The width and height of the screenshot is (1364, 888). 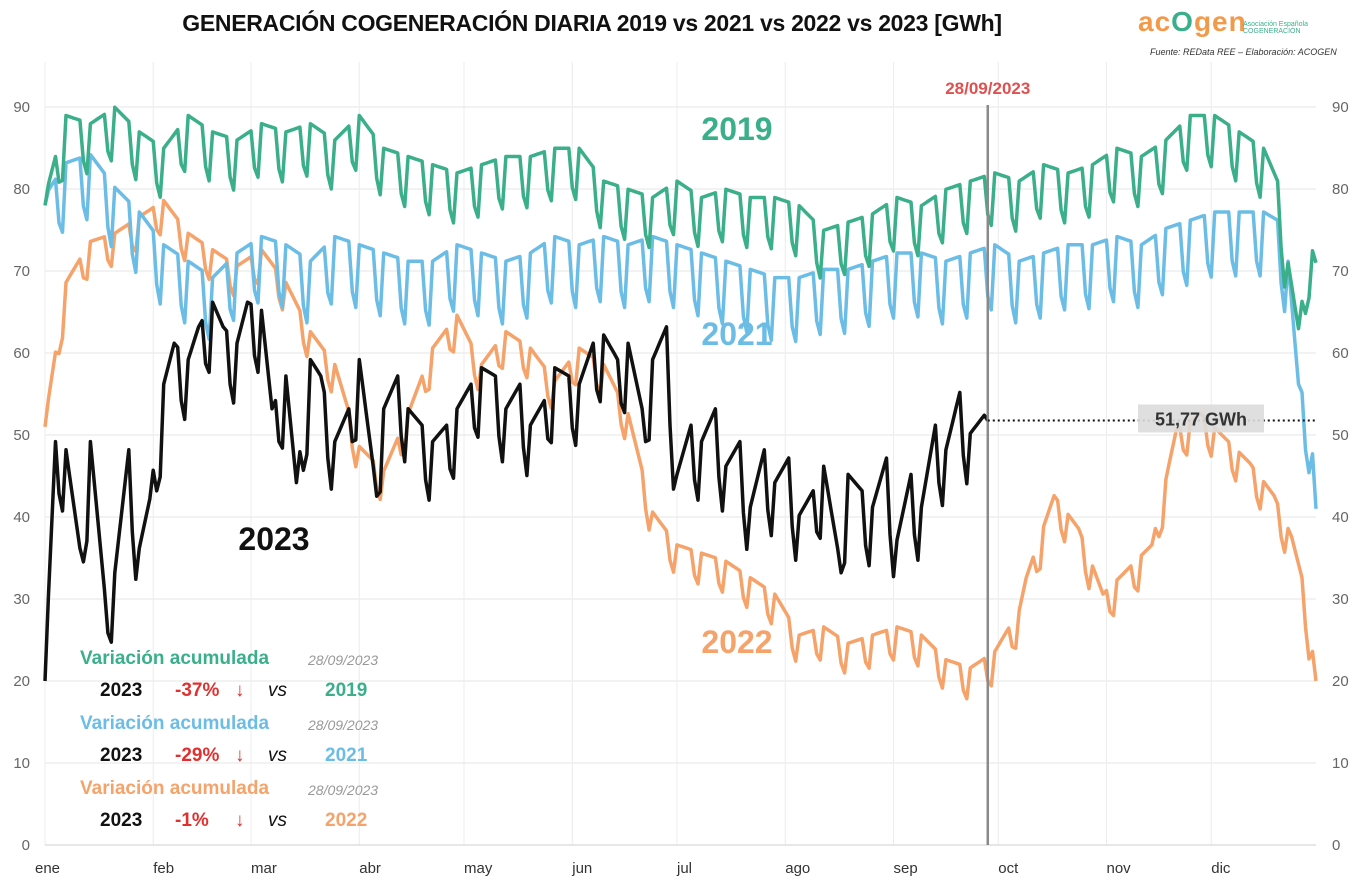 What do you see at coordinates (797, 868) in the screenshot?
I see `x-tick-label: ago` at bounding box center [797, 868].